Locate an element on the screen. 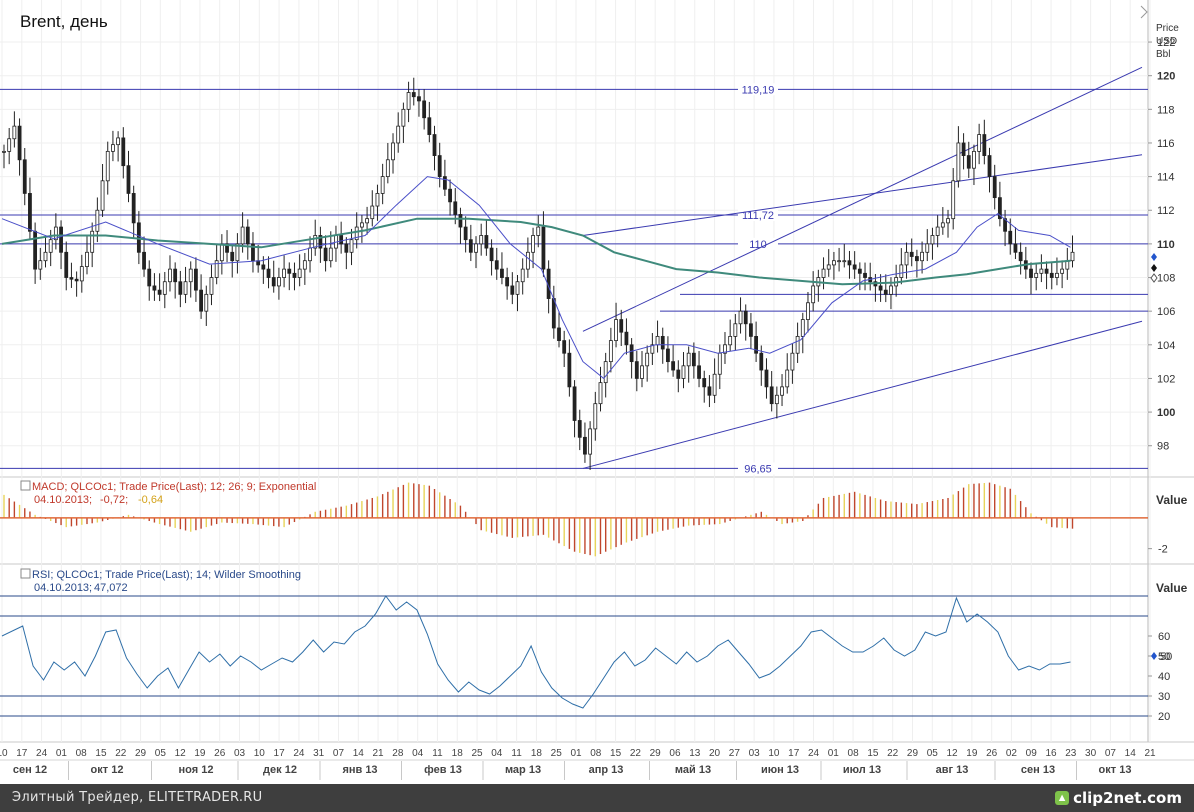  rsi-marker-icon is located at coordinates (1154, 656).